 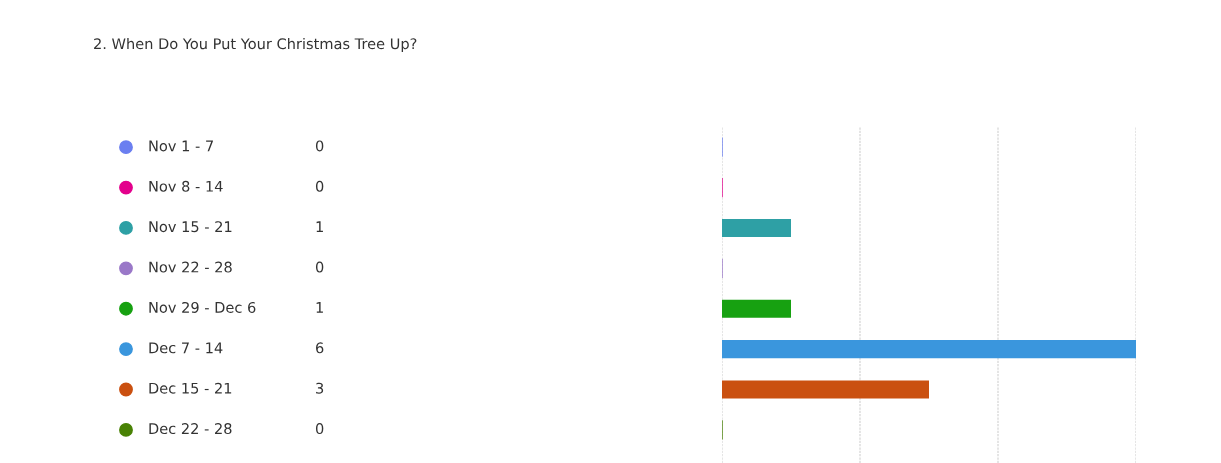 I want to click on y-tick-label: Nov 29 - Dec 6, so click(x=202, y=307).